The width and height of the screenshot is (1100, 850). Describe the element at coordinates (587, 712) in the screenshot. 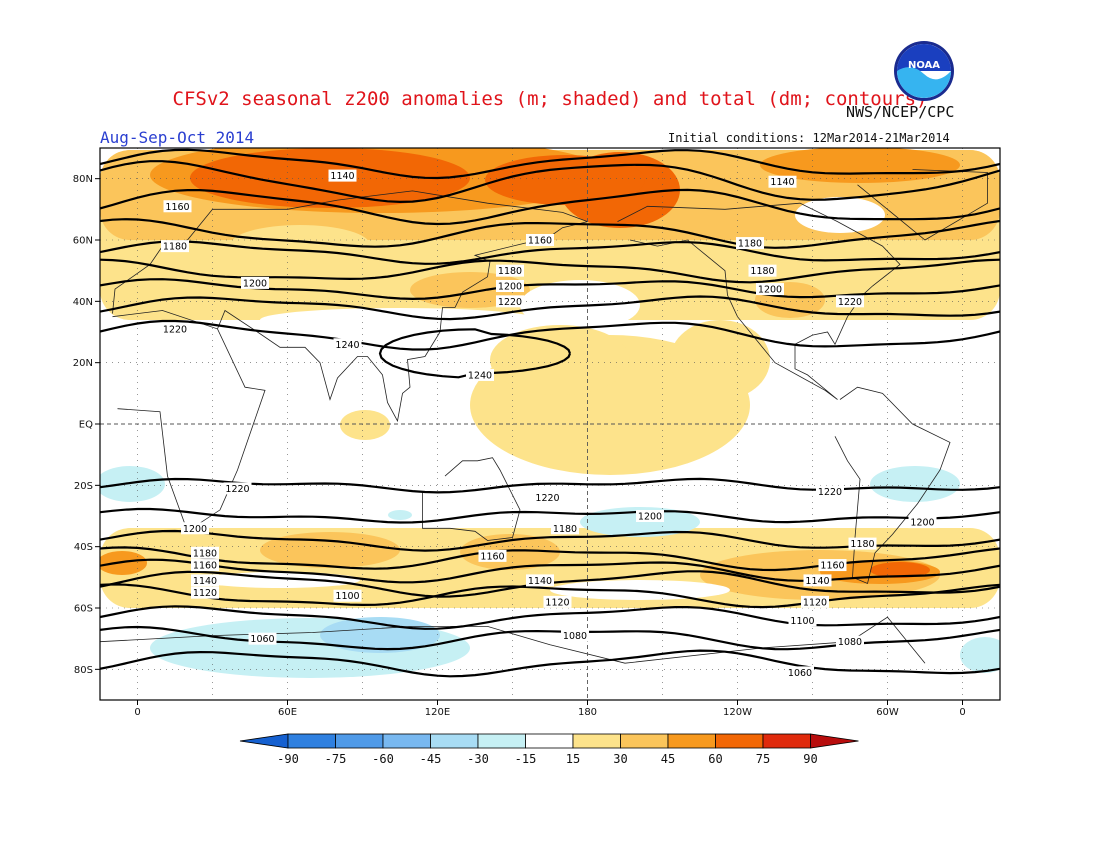

I see `lon-tick-label: 180` at that location.